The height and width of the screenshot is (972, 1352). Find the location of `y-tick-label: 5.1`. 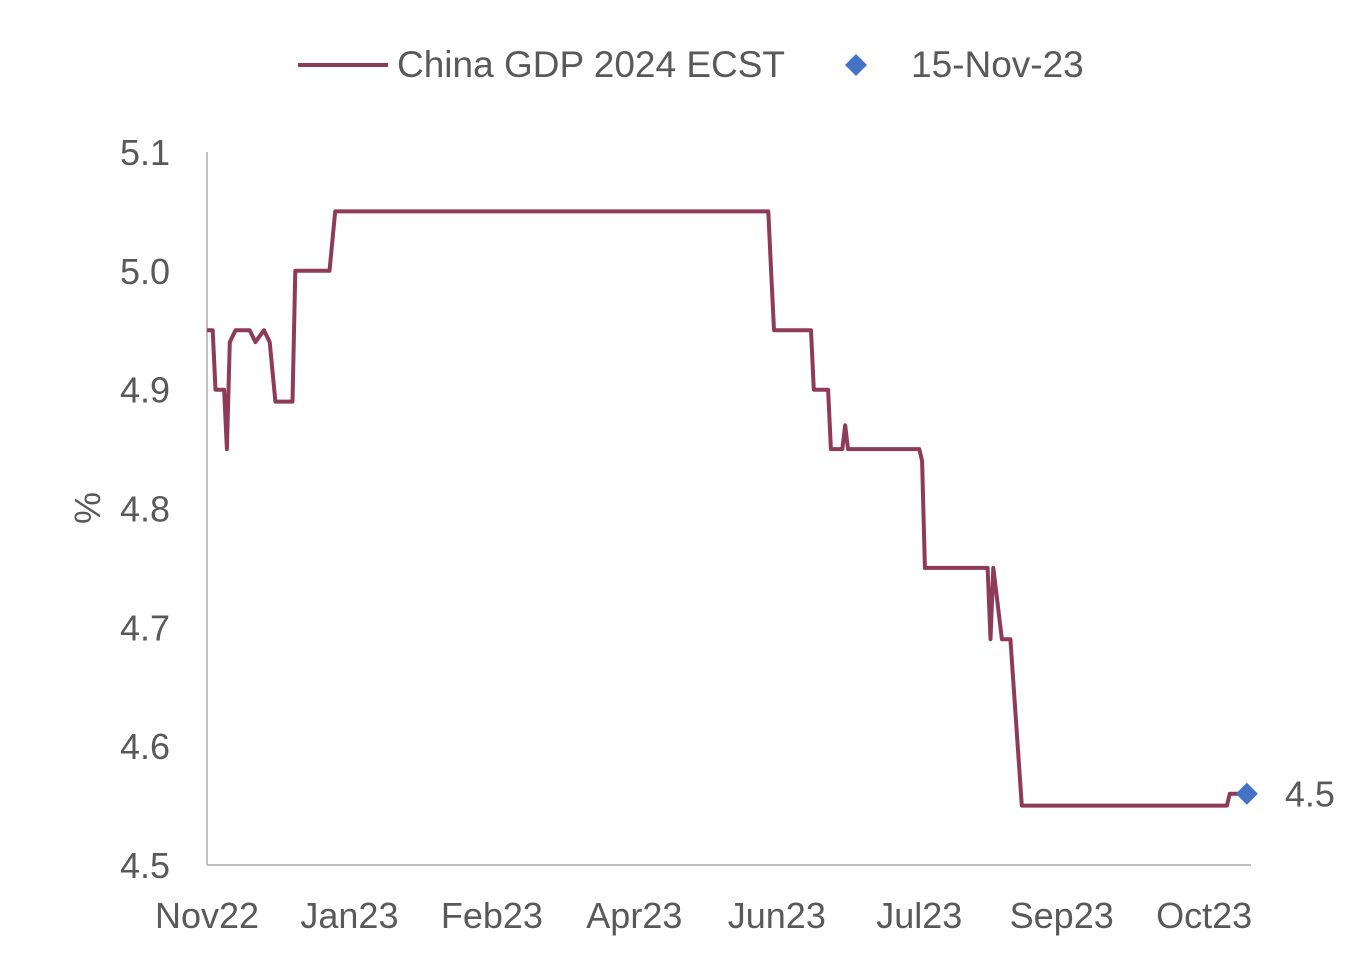

y-tick-label: 5.1 is located at coordinates (145, 152).